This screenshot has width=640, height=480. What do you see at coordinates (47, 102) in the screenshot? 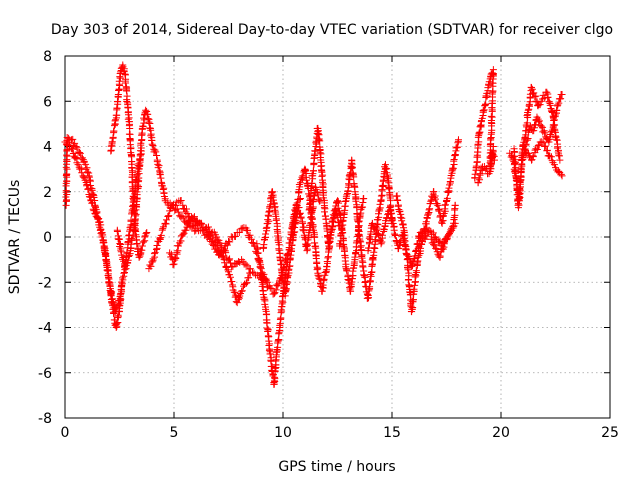
I see `y-tick-label: 6` at bounding box center [47, 102].